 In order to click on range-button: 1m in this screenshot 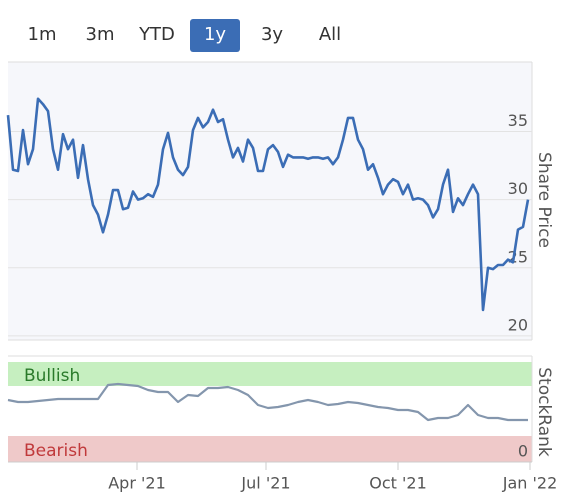, I will do `click(42, 34)`.